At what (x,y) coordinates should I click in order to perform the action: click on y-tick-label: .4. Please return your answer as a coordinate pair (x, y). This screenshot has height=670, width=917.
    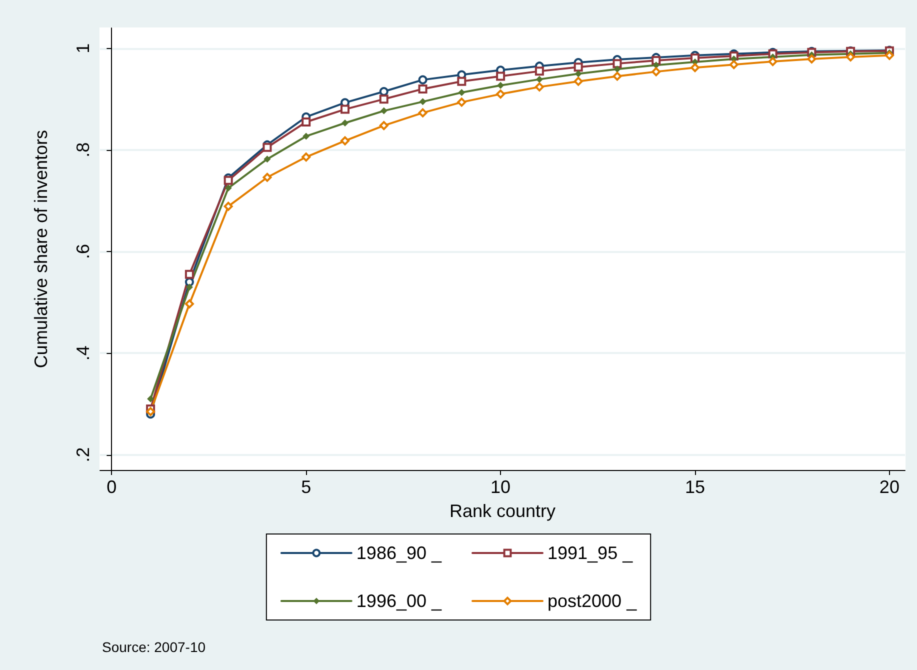
    Looking at the image, I should click on (83, 353).